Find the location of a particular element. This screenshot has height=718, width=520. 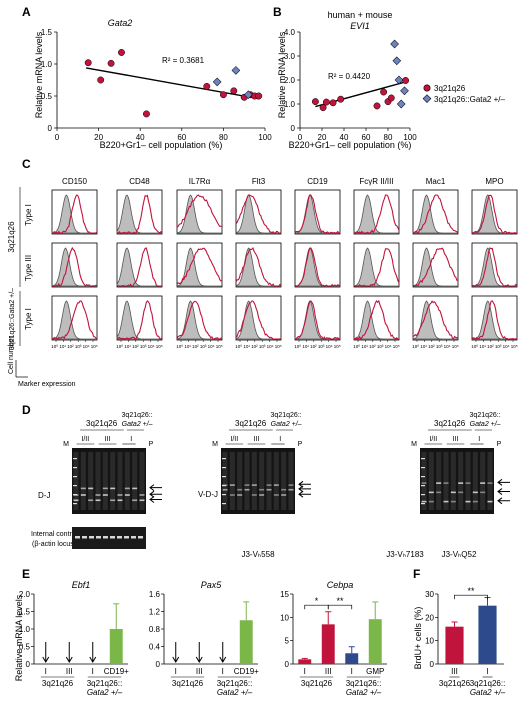

category-label: III is located at coordinates (69, 671).